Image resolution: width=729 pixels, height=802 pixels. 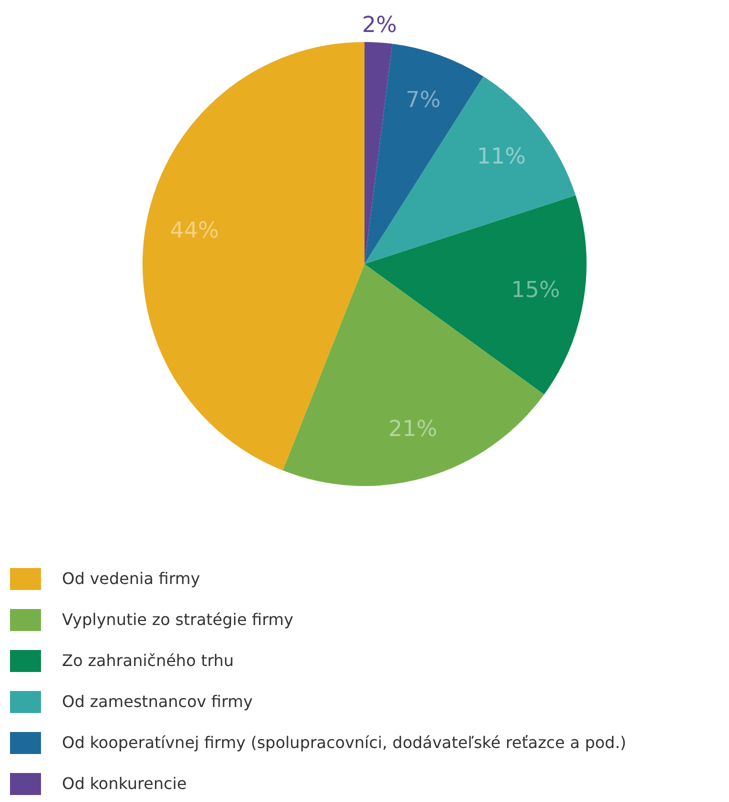 I want to click on data-label: 15%, so click(x=535, y=290).